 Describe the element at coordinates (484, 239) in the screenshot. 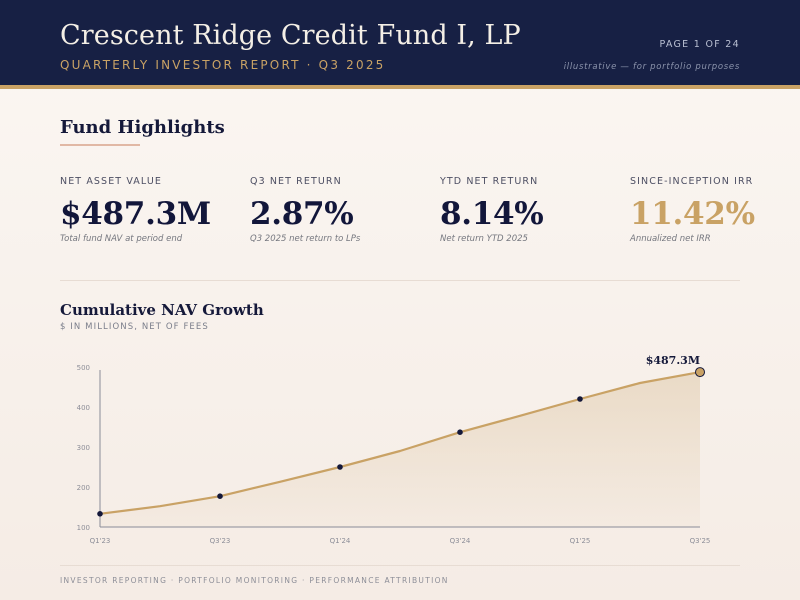

I see `kpi-caption: Net return YTD 2025` at that location.